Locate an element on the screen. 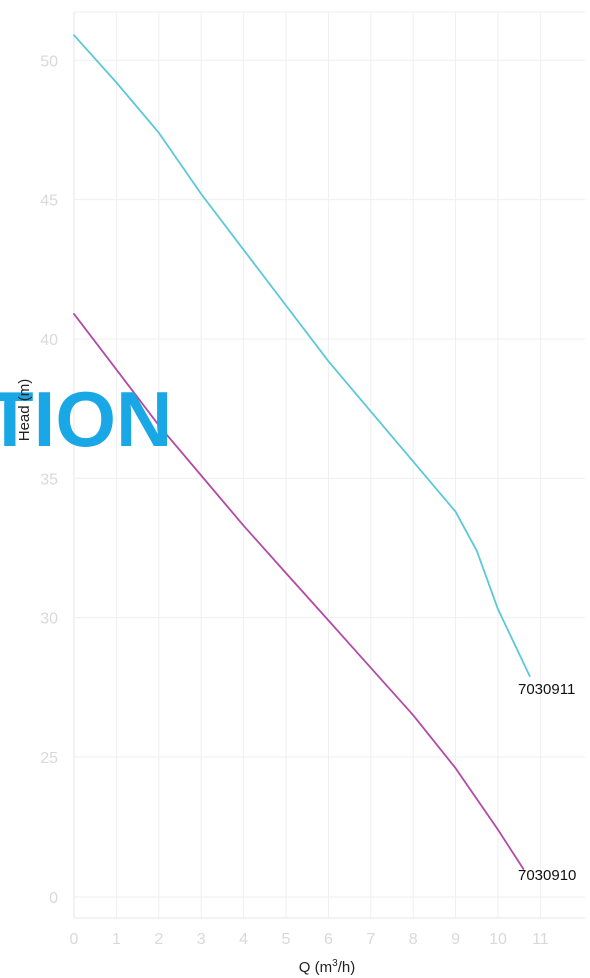  x-tick-label: 5 is located at coordinates (286, 939).